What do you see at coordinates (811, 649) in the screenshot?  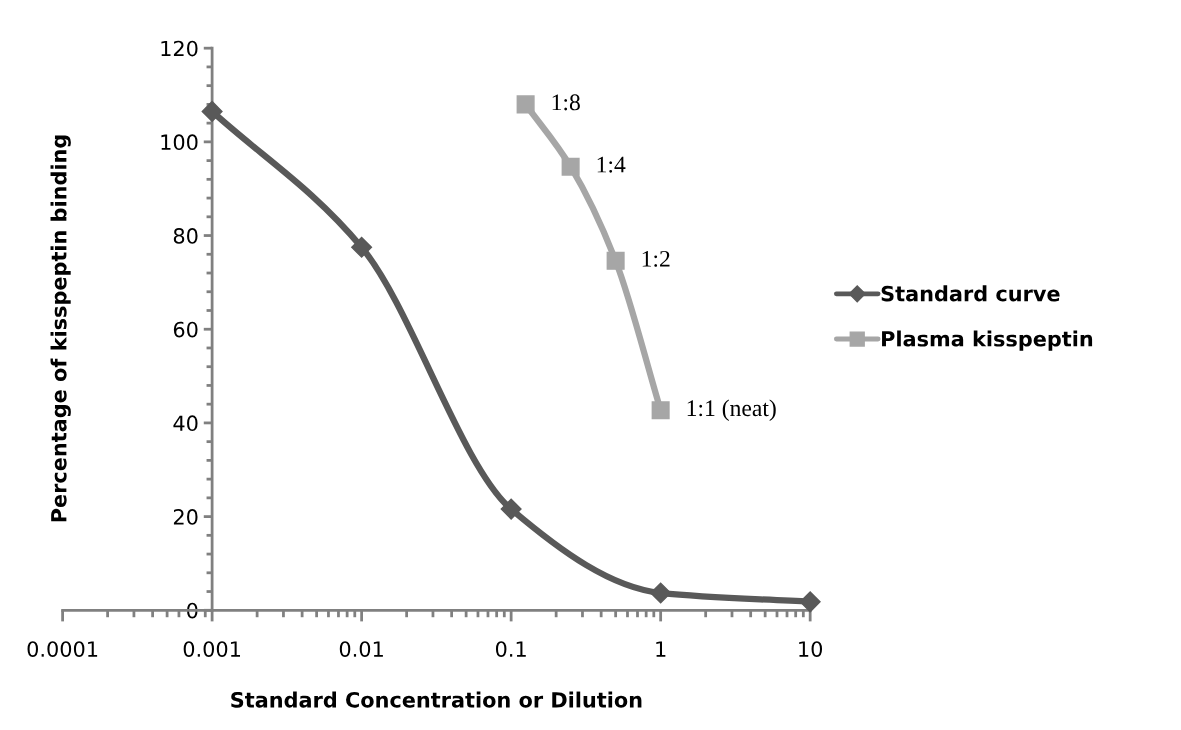 I see `x-tick-label: 10` at bounding box center [811, 649].